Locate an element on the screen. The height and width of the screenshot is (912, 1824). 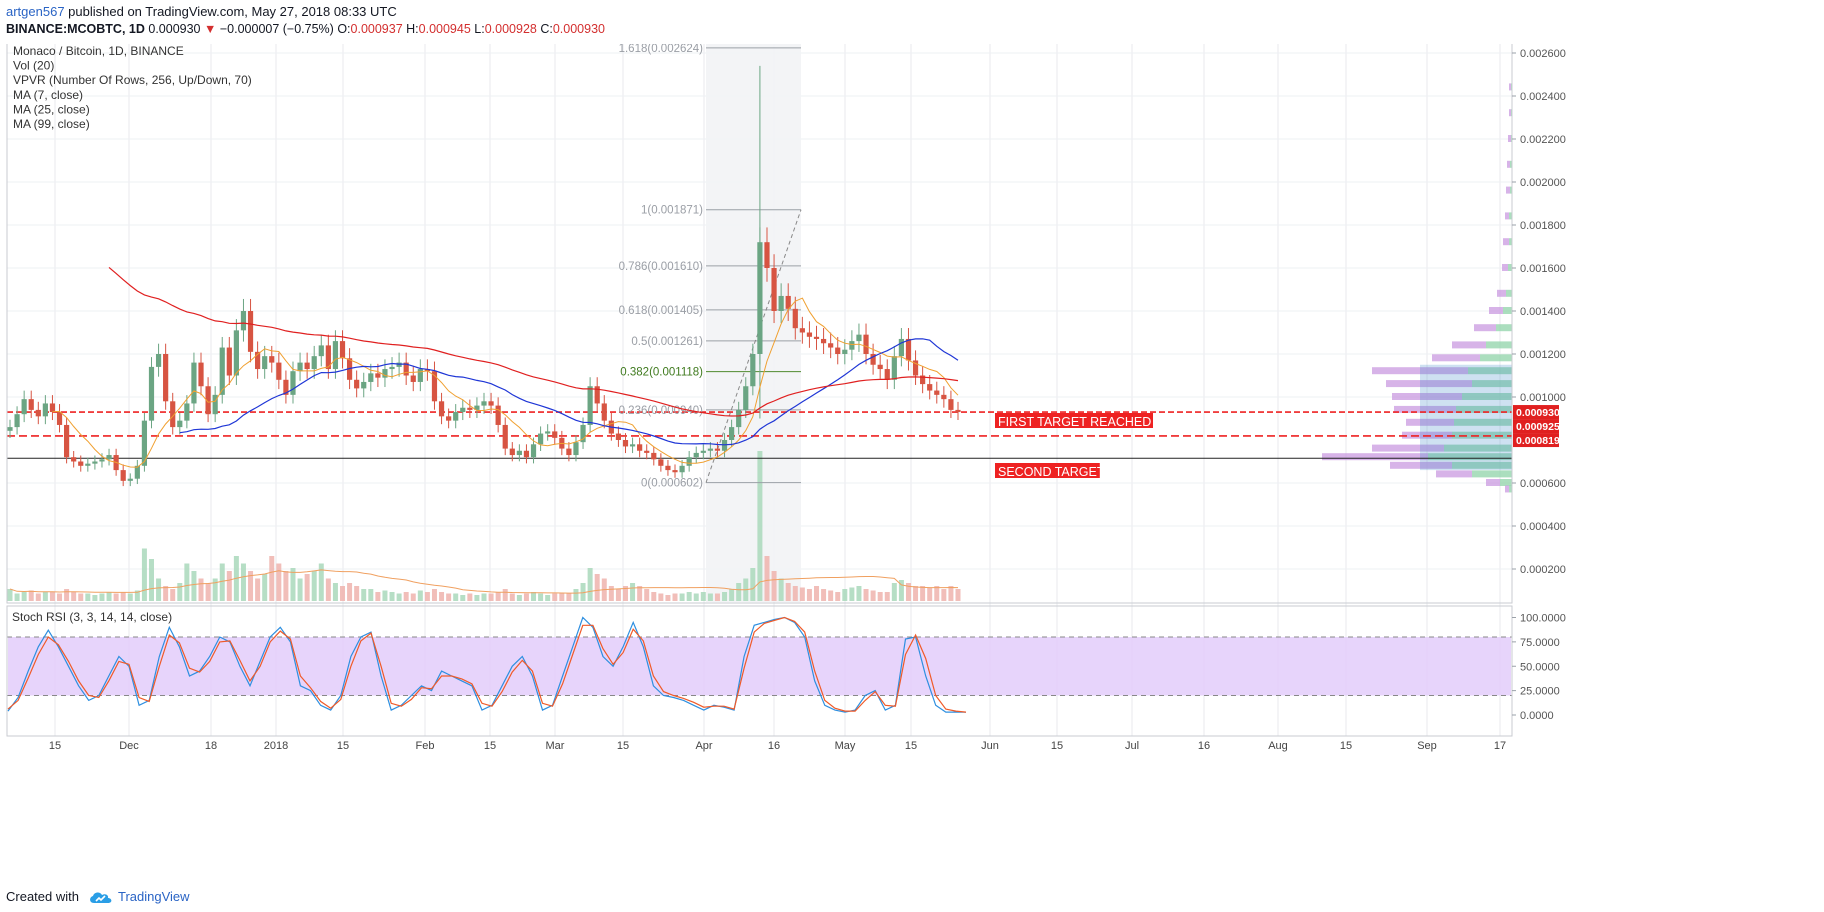
legend-item: Monaco / Bitcoin, 1D, BINANCE is located at coordinates (98, 51).